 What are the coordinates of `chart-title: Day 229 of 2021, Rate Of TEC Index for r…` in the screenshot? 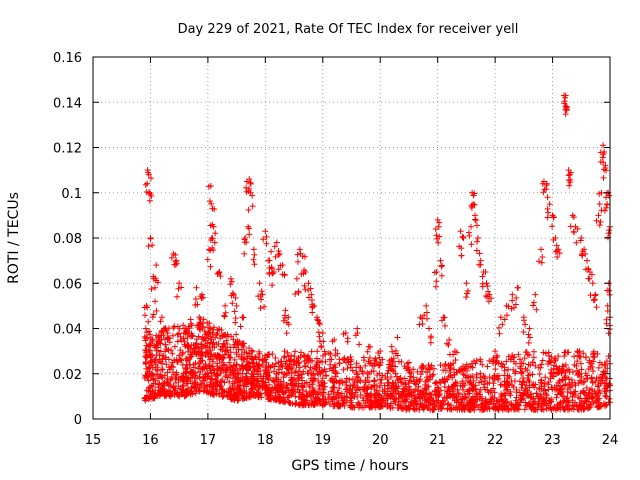 It's located at (348, 29).